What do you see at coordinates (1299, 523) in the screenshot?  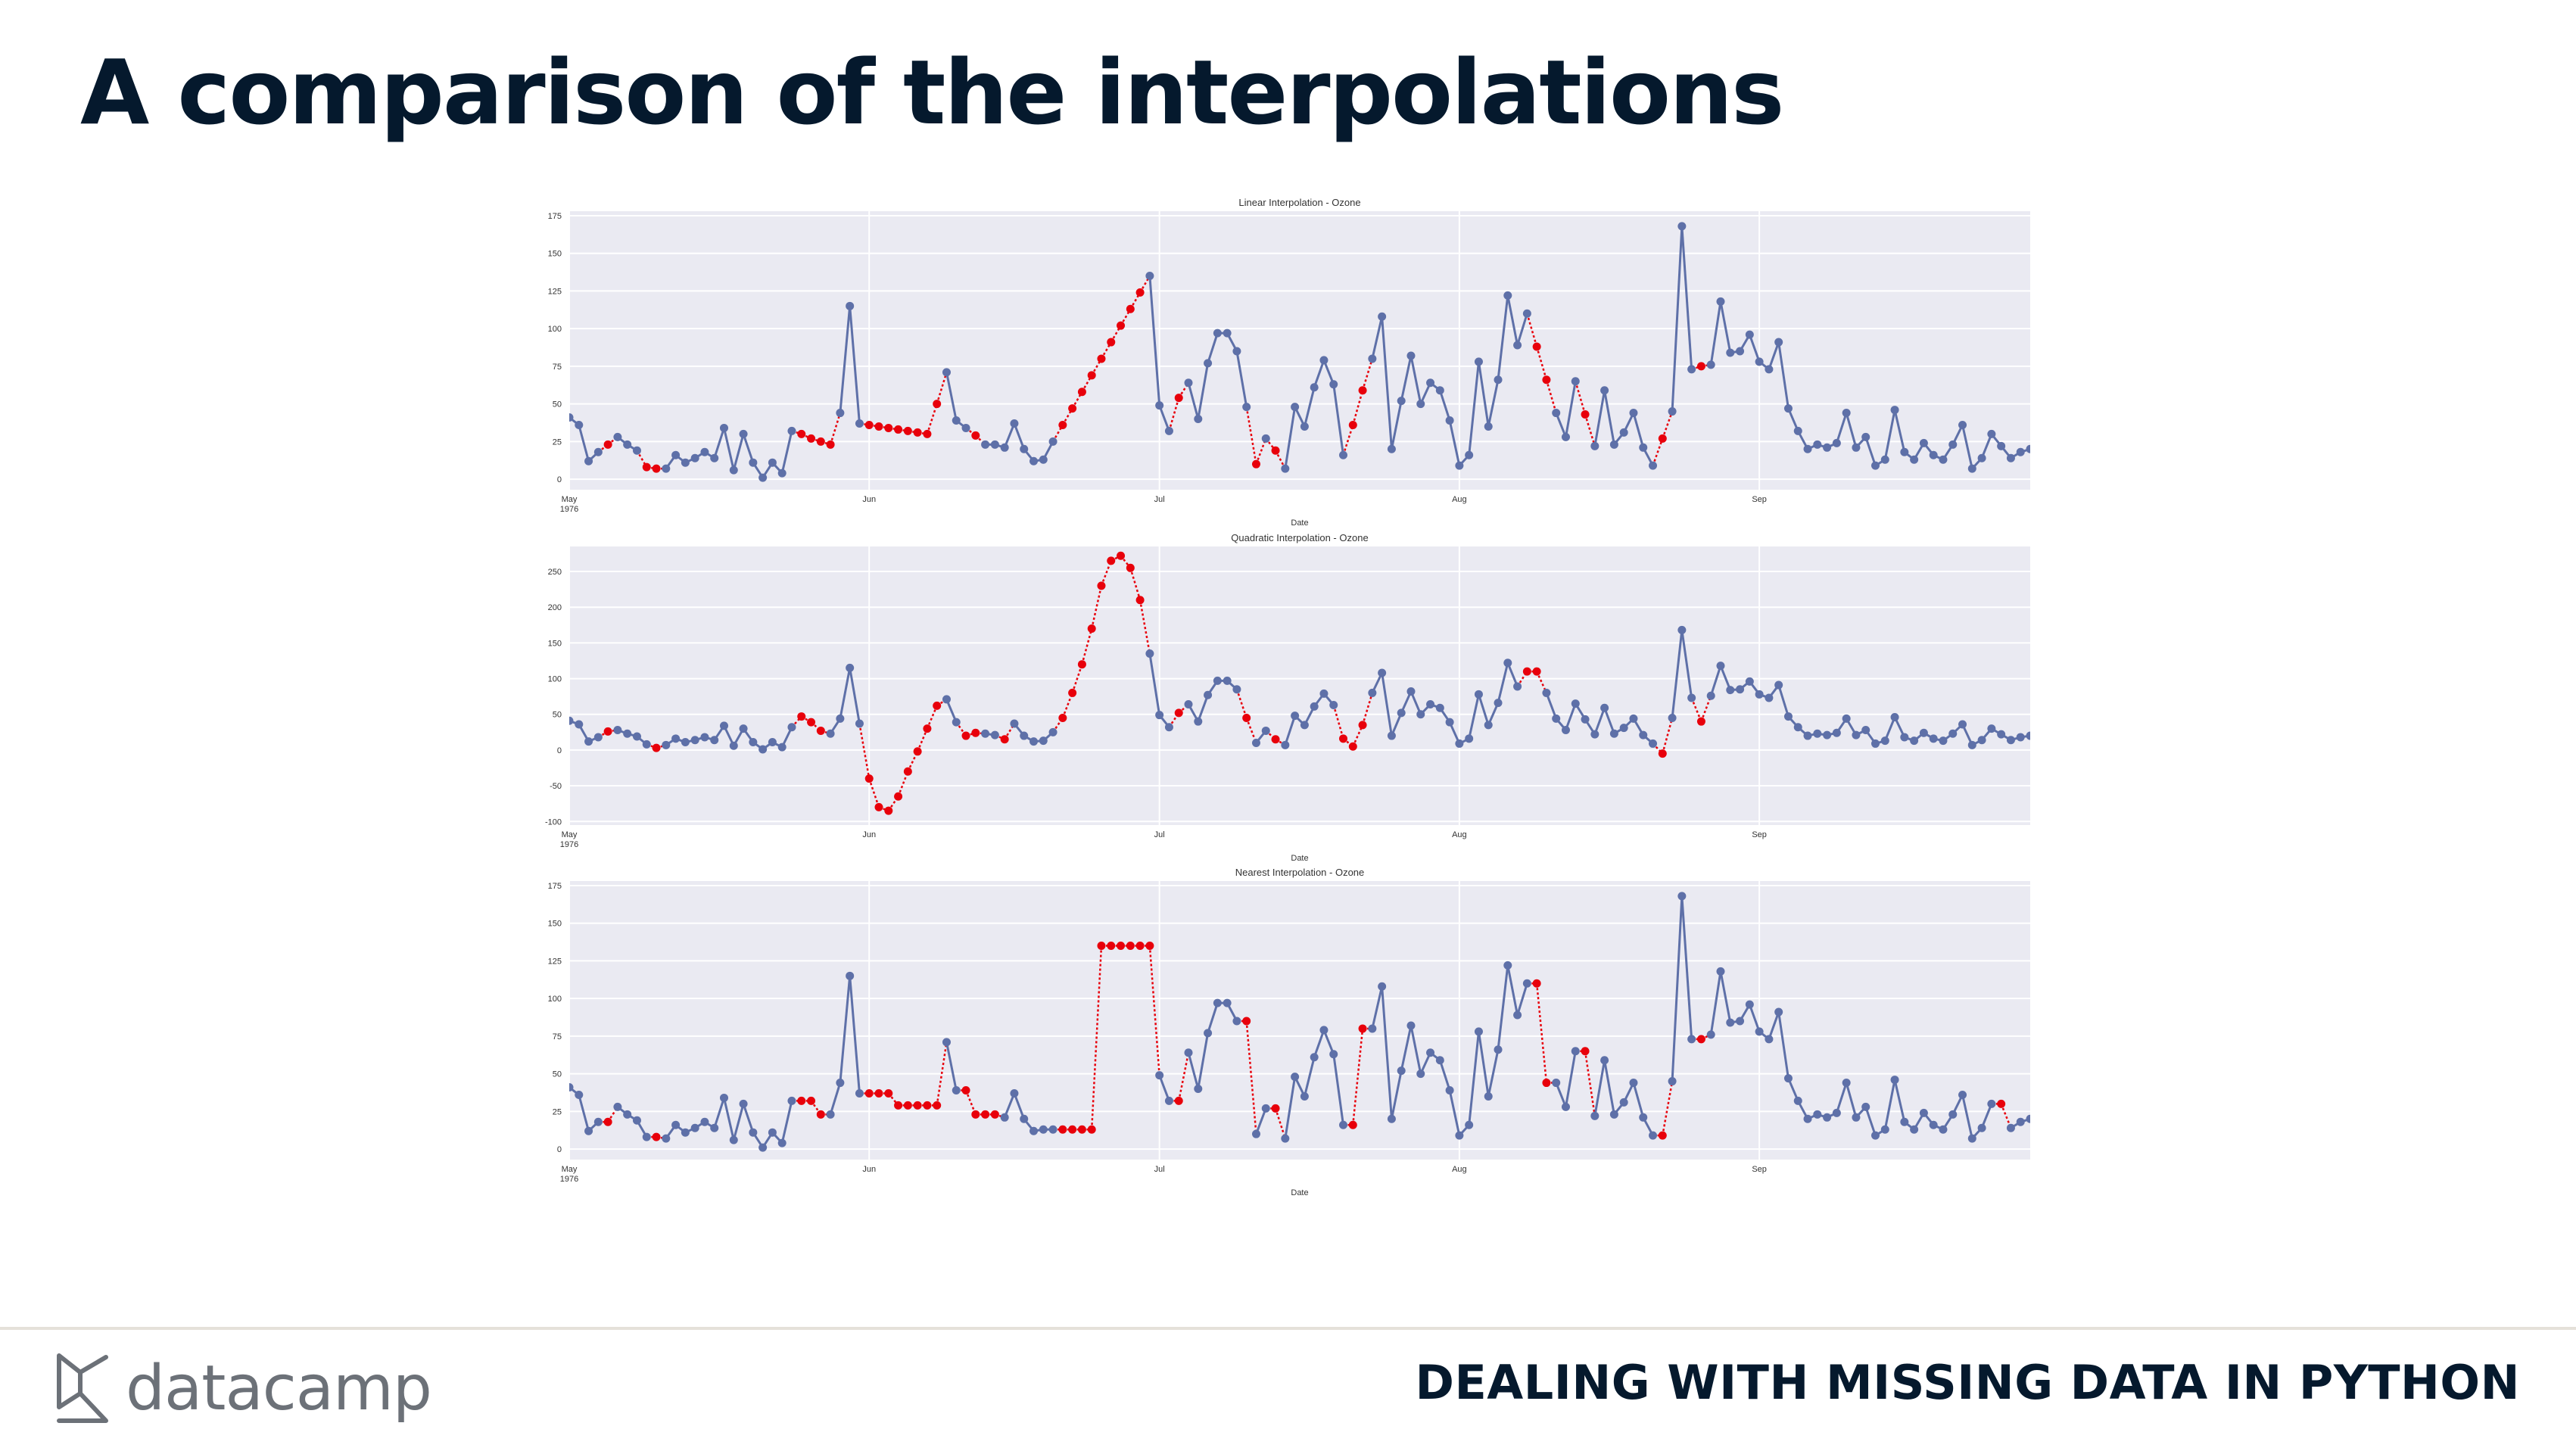 I see `x-axis-label: Date` at bounding box center [1299, 523].